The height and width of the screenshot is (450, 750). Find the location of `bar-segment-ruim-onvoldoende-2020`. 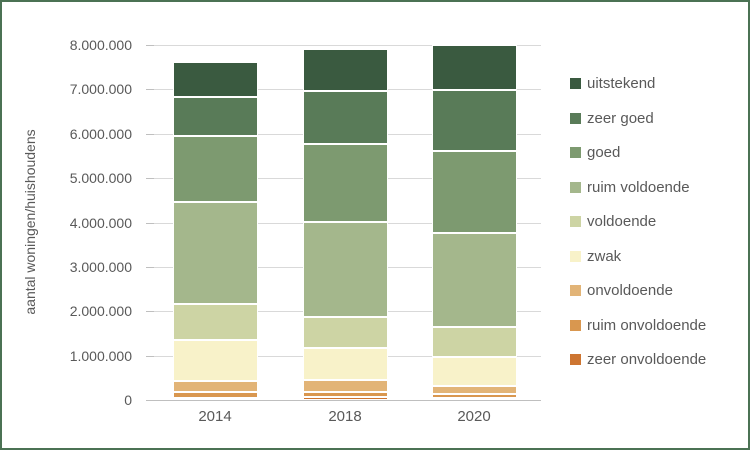

bar-segment-ruim-onvoldoende-2020 is located at coordinates (474, 396).